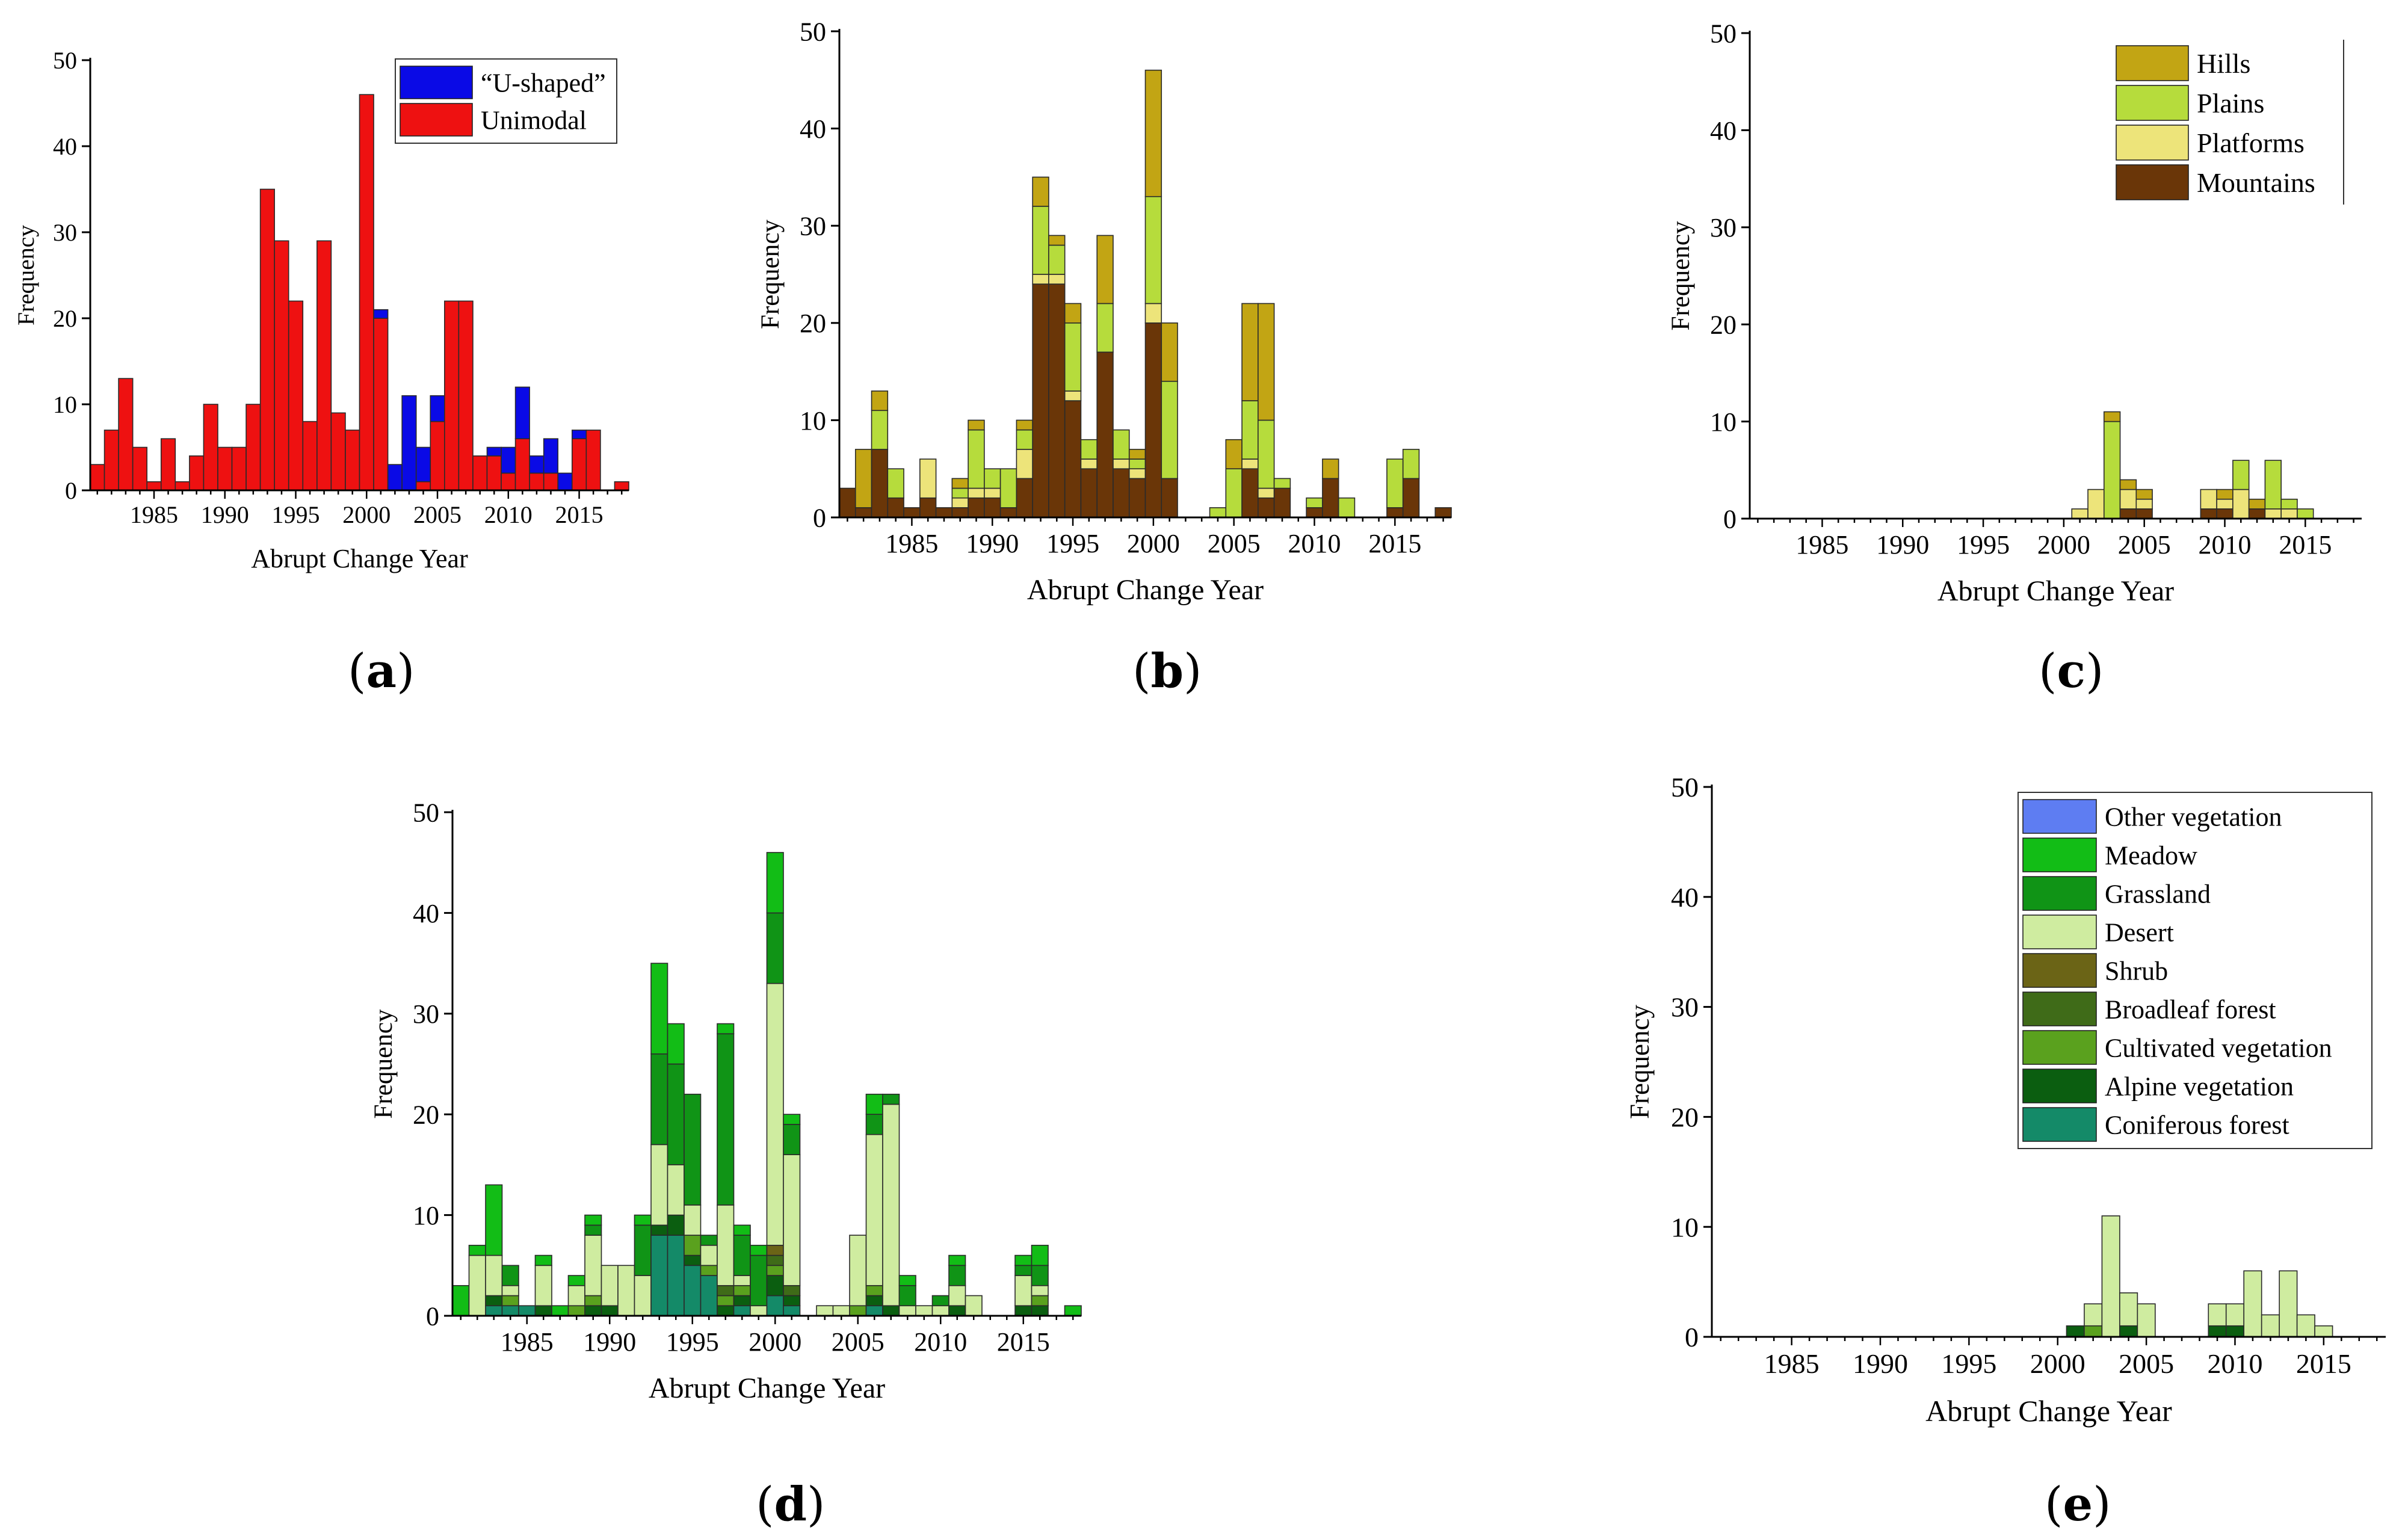 The height and width of the screenshot is (1539, 2408). Describe the element at coordinates (676, 1275) in the screenshot. I see `bar-d-1994-coniferousforest` at that location.